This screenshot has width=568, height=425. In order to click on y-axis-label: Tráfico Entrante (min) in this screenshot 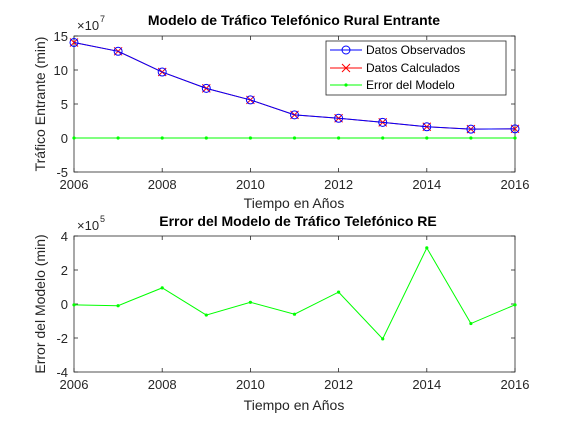, I will do `click(40, 104)`.